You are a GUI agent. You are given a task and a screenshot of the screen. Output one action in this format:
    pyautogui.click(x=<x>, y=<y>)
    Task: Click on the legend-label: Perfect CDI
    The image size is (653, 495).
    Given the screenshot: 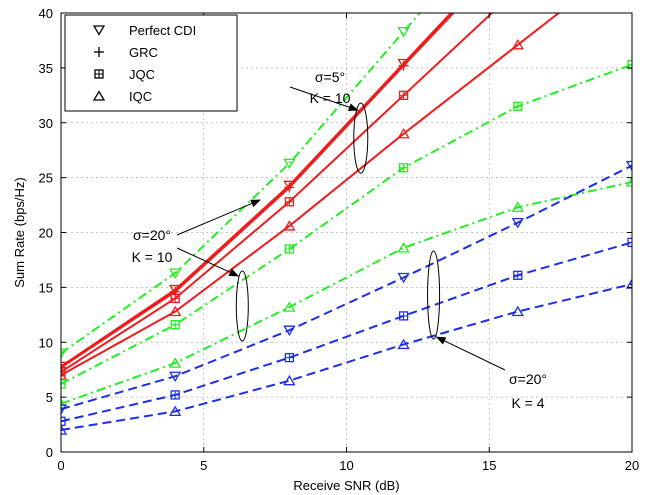 What is the action you would take?
    pyautogui.click(x=162, y=30)
    